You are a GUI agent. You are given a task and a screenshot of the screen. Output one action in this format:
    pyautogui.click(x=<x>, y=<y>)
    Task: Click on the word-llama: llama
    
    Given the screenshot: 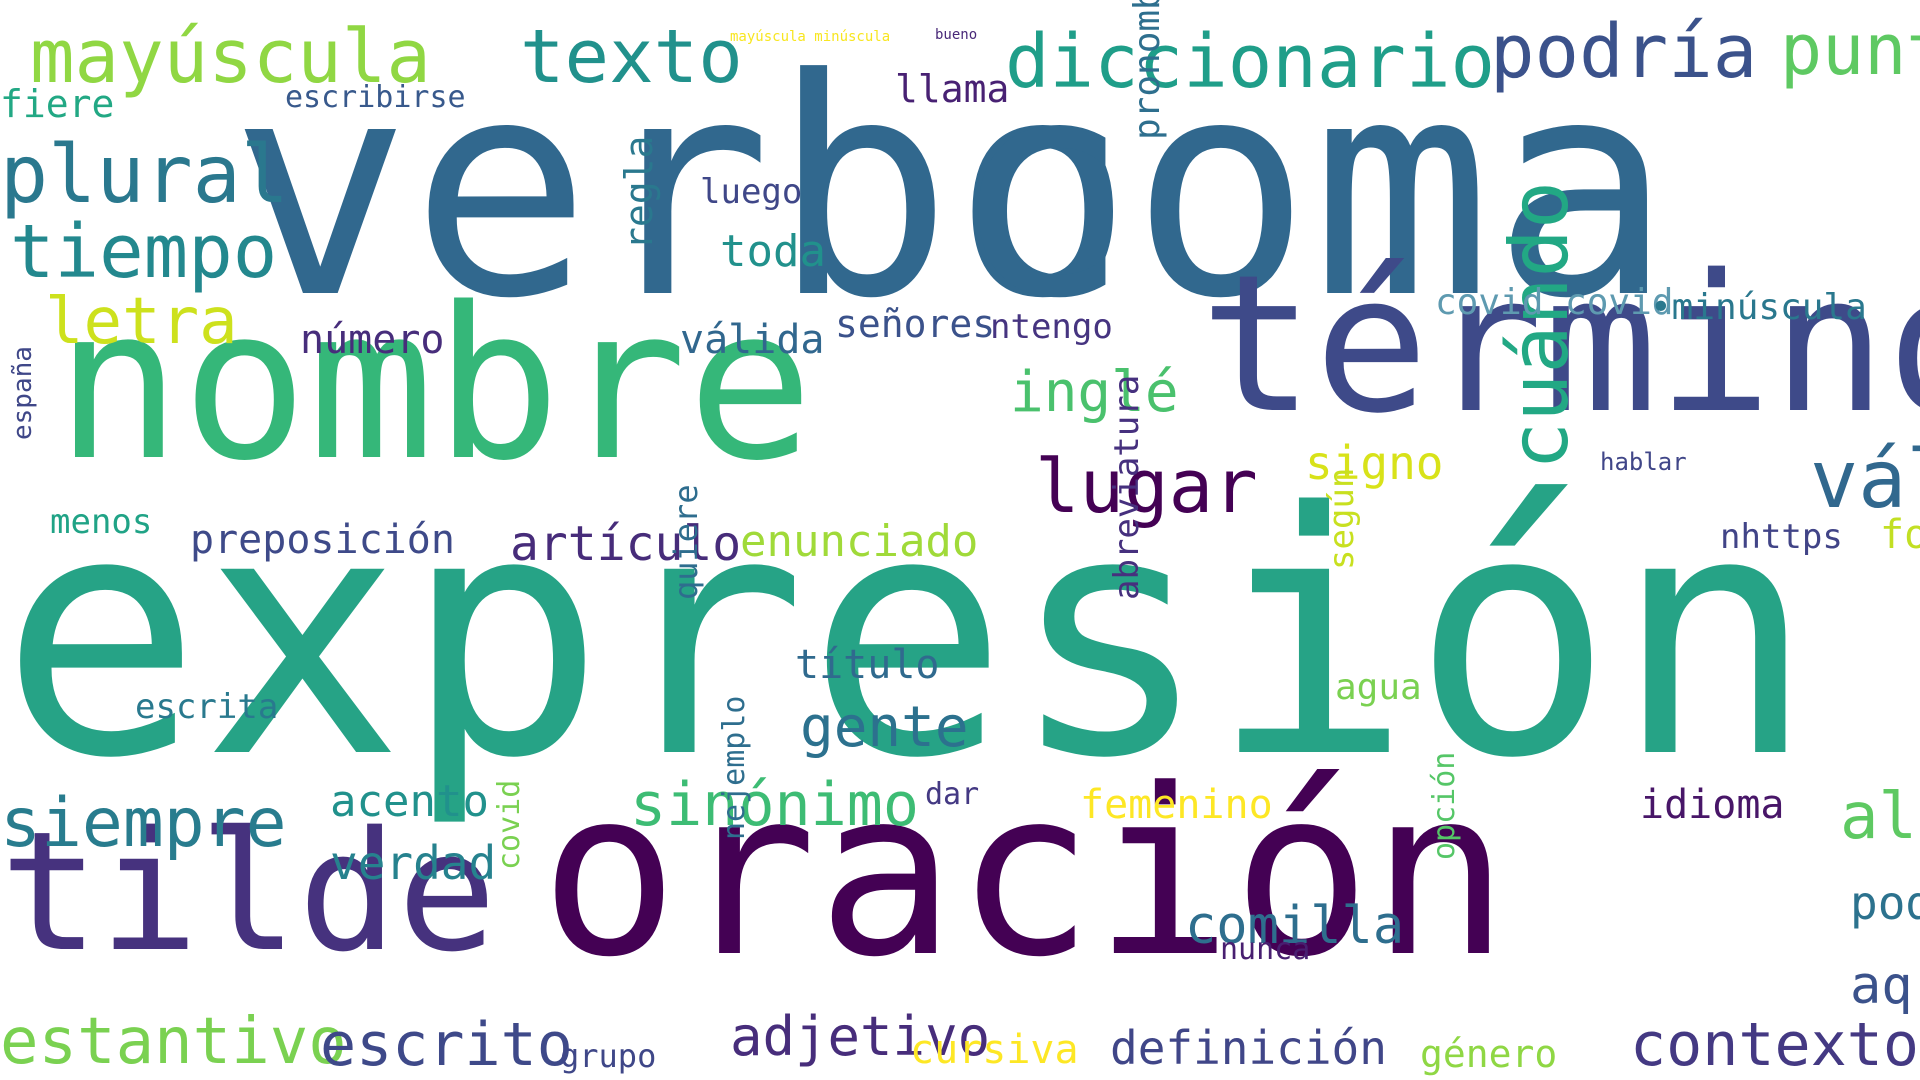 What is the action you would take?
    pyautogui.click(x=952, y=89)
    